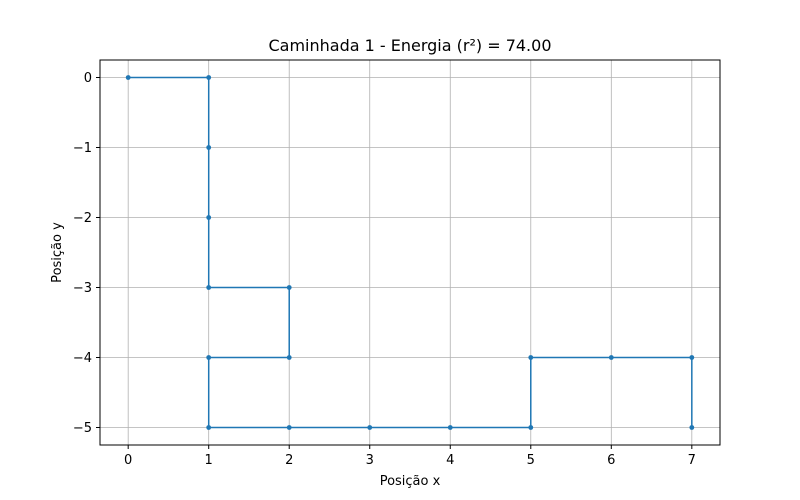 This screenshot has height=500, width=800. I want to click on chart-title: Caminhada 1 - Energia (r²) = 74.00, so click(409, 45).